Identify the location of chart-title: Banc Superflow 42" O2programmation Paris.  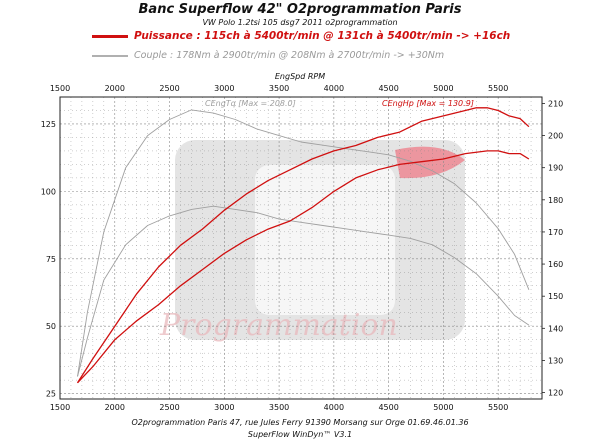
(300, 9).